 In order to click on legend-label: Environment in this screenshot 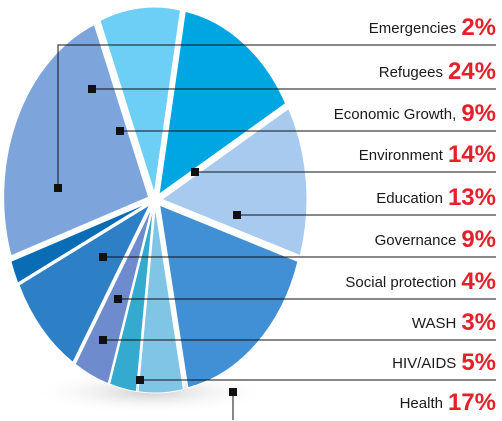, I will do `click(401, 155)`.